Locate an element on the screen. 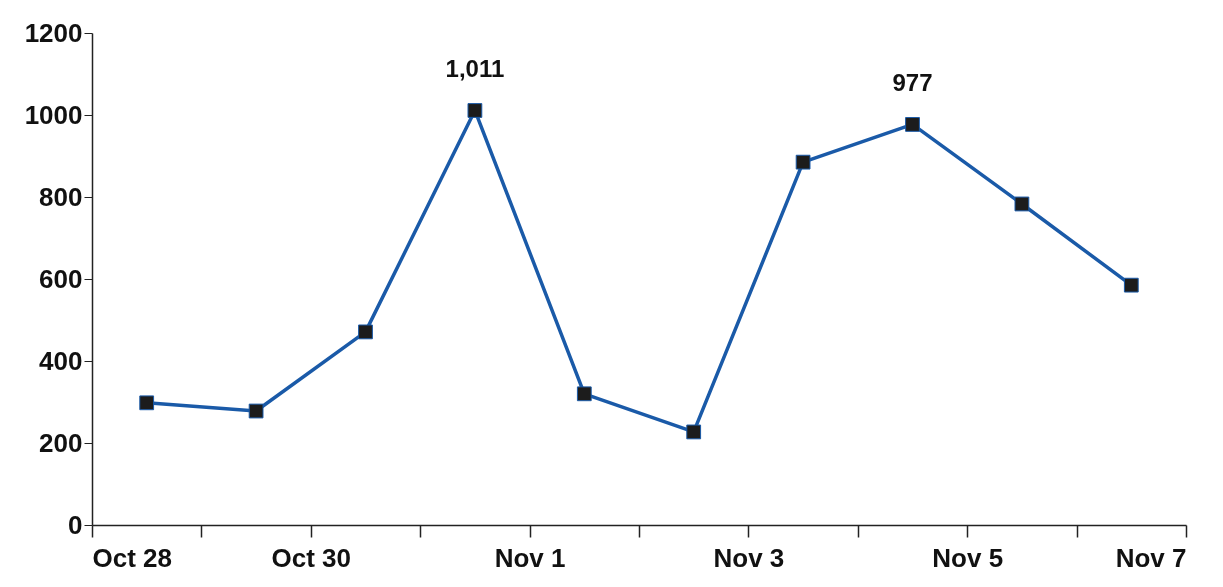  y-tick-label: 1000 is located at coordinates (53, 114).